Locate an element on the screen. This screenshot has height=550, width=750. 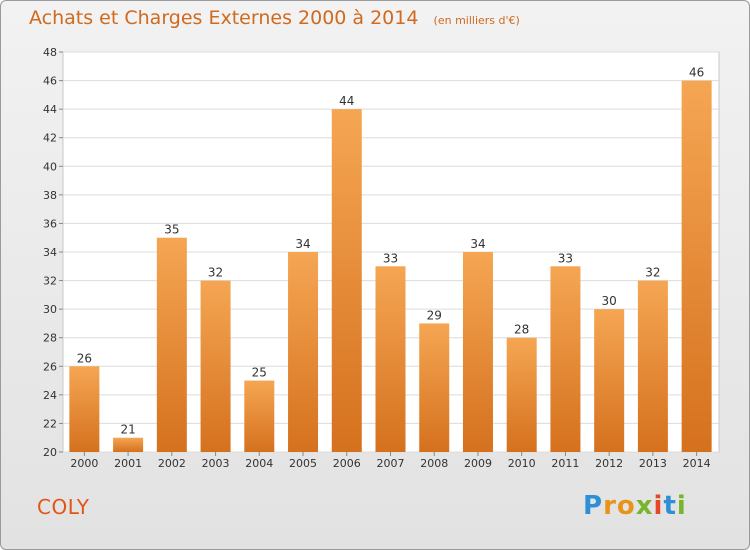
y-tick-label: 34 is located at coordinates (50, 252).